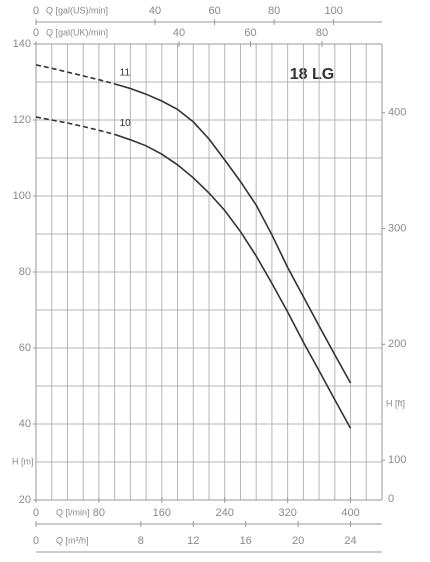 Image resolution: width=430 pixels, height=562 pixels. Describe the element at coordinates (391, 499) in the screenshot. I see `y2-bottom-label: 0` at that location.